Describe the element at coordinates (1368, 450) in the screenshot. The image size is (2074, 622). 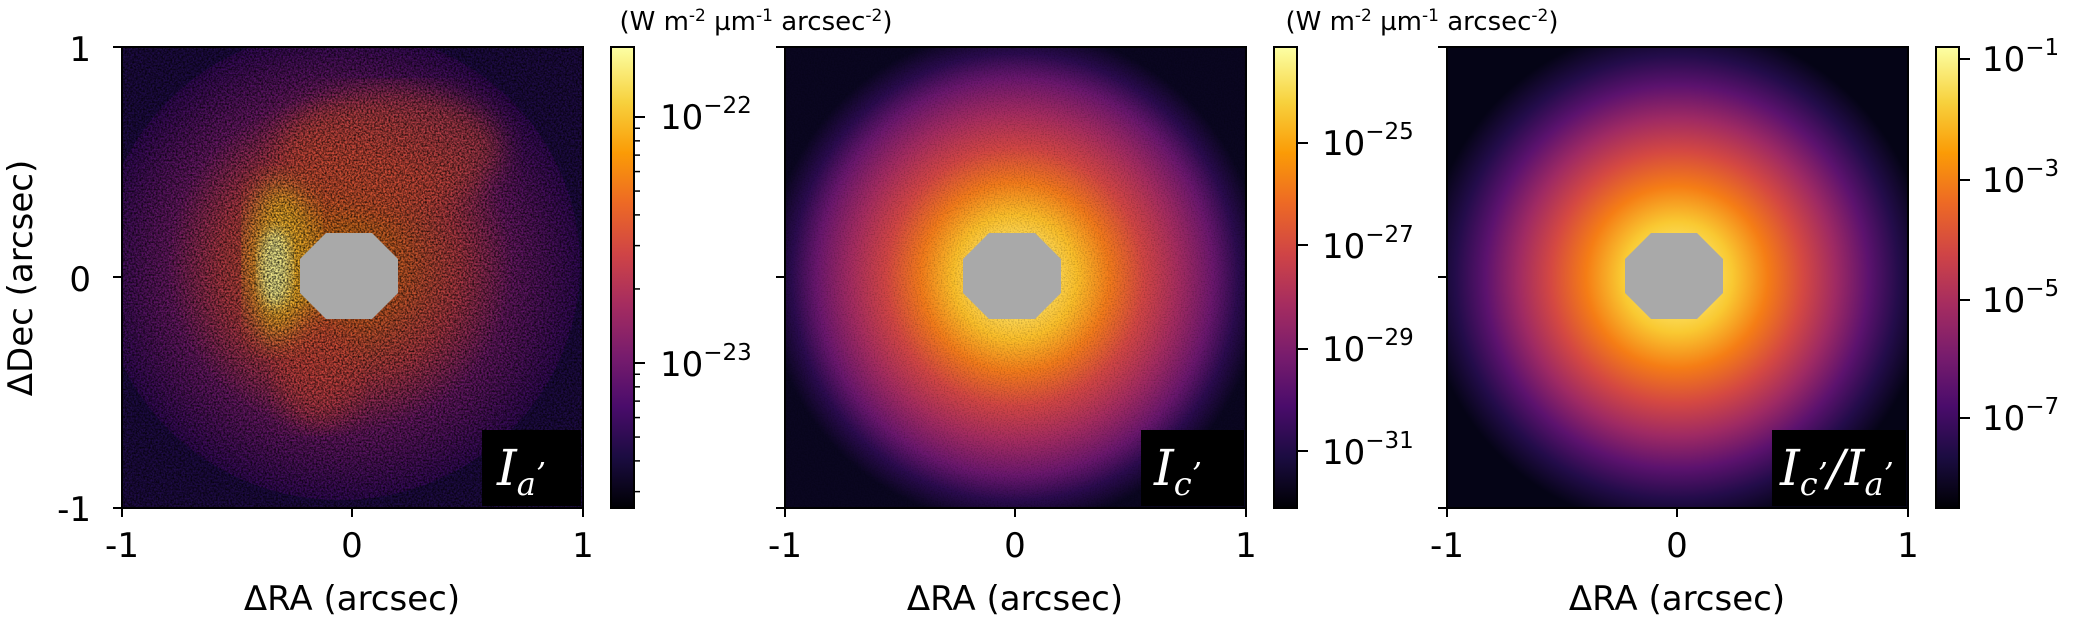
I see `colorbar-2-tick-label: 10⁻³¹` at that location.